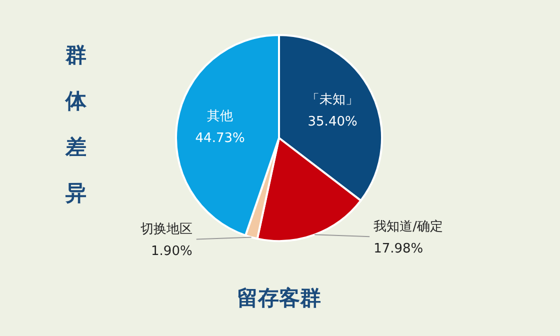  I want to click on slice-label: 切换地区, so click(166, 230).